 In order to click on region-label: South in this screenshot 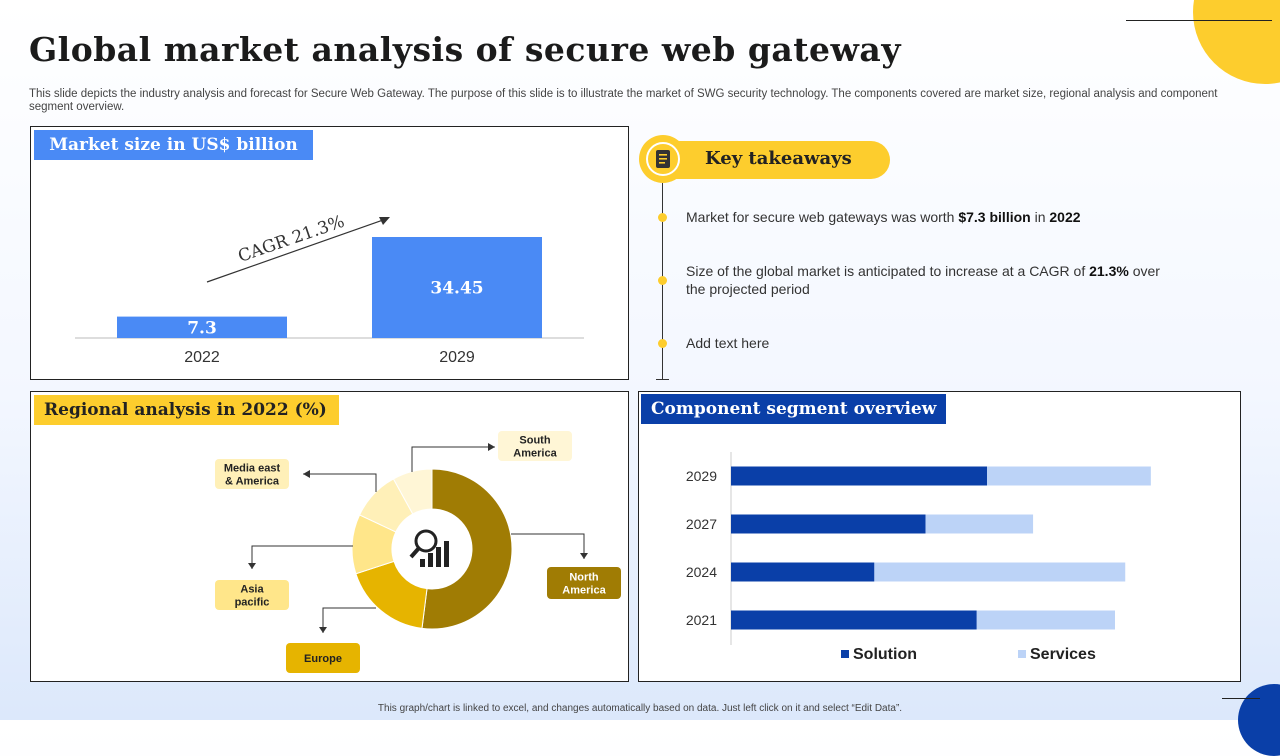, I will do `click(534, 441)`.